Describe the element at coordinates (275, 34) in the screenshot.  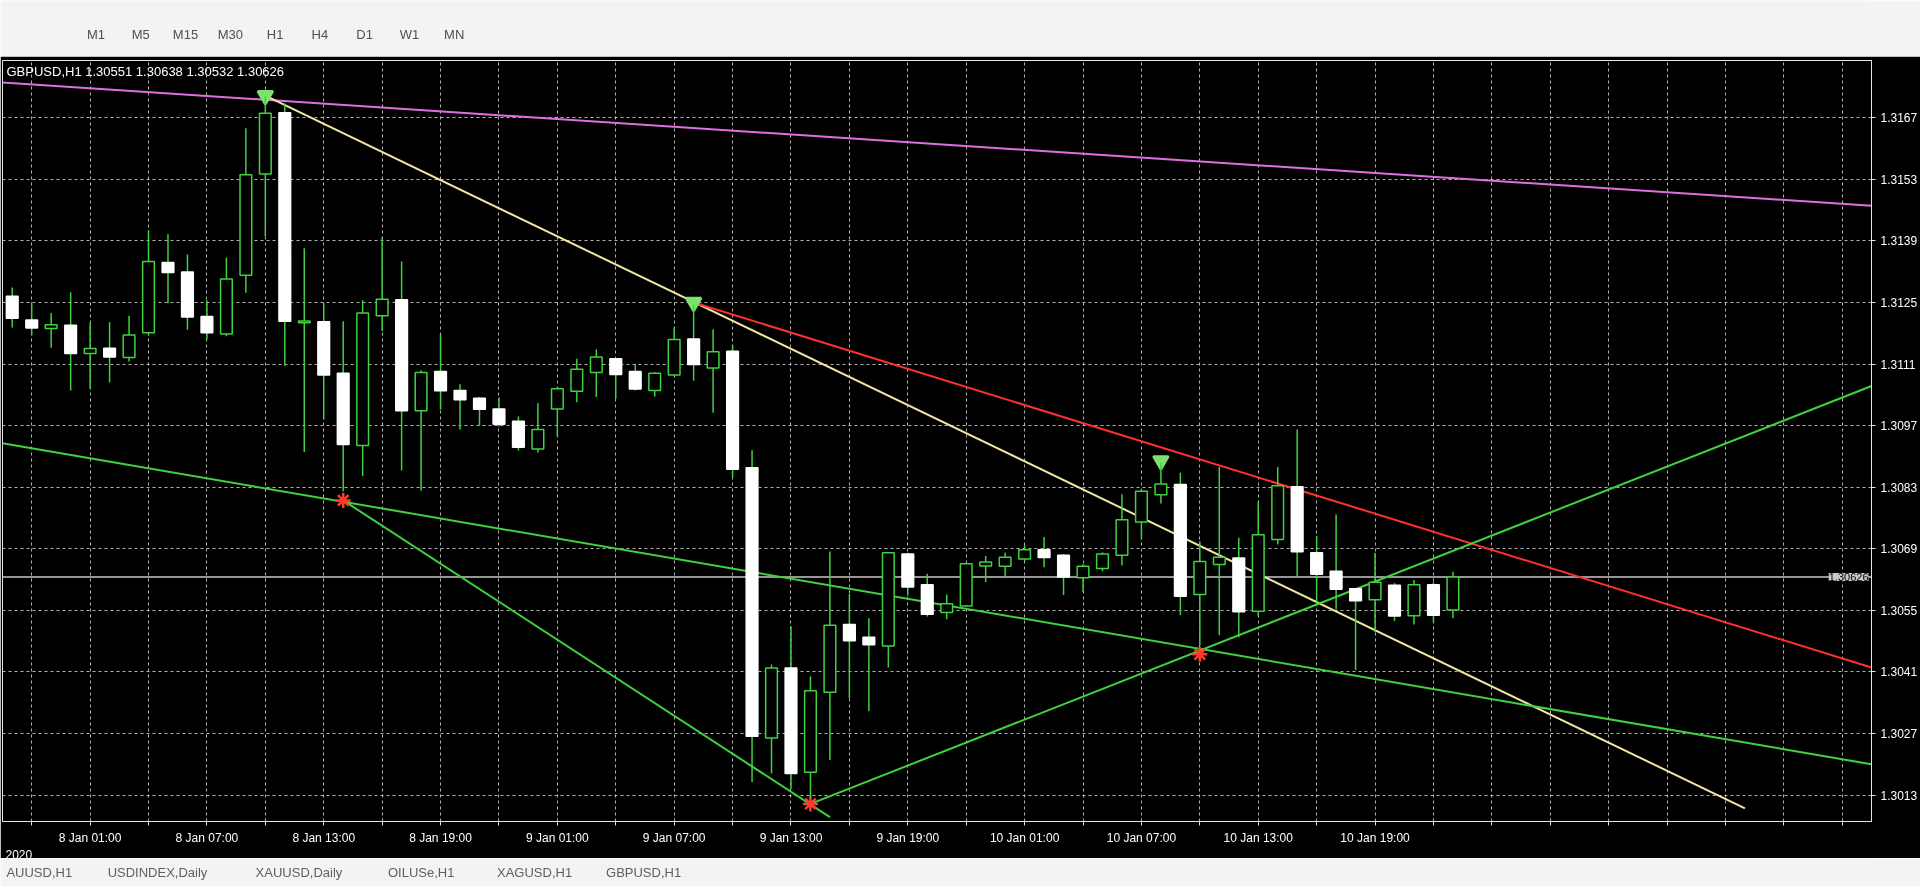
I see `text: H1` at that location.